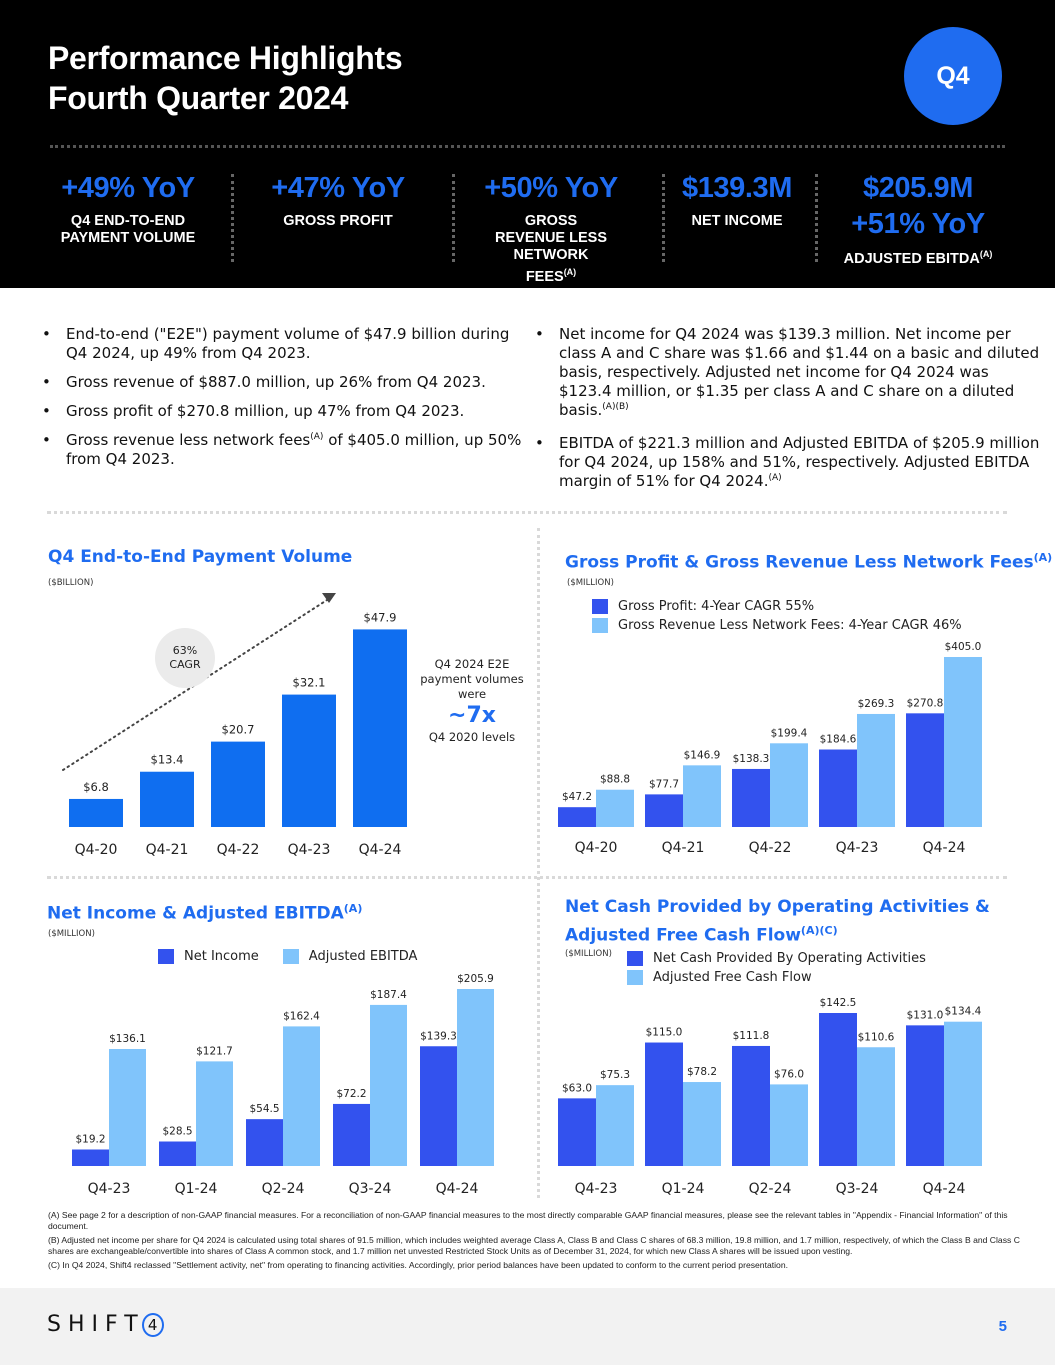 The width and height of the screenshot is (1055, 1365). Describe the element at coordinates (438, 1036) in the screenshot. I see `data-label: $139.3` at that location.